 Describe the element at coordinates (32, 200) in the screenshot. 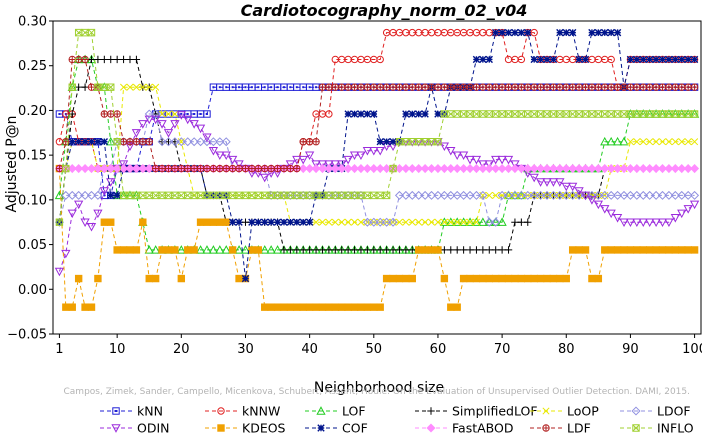

I see `y-tick-label: 0.10` at that location.